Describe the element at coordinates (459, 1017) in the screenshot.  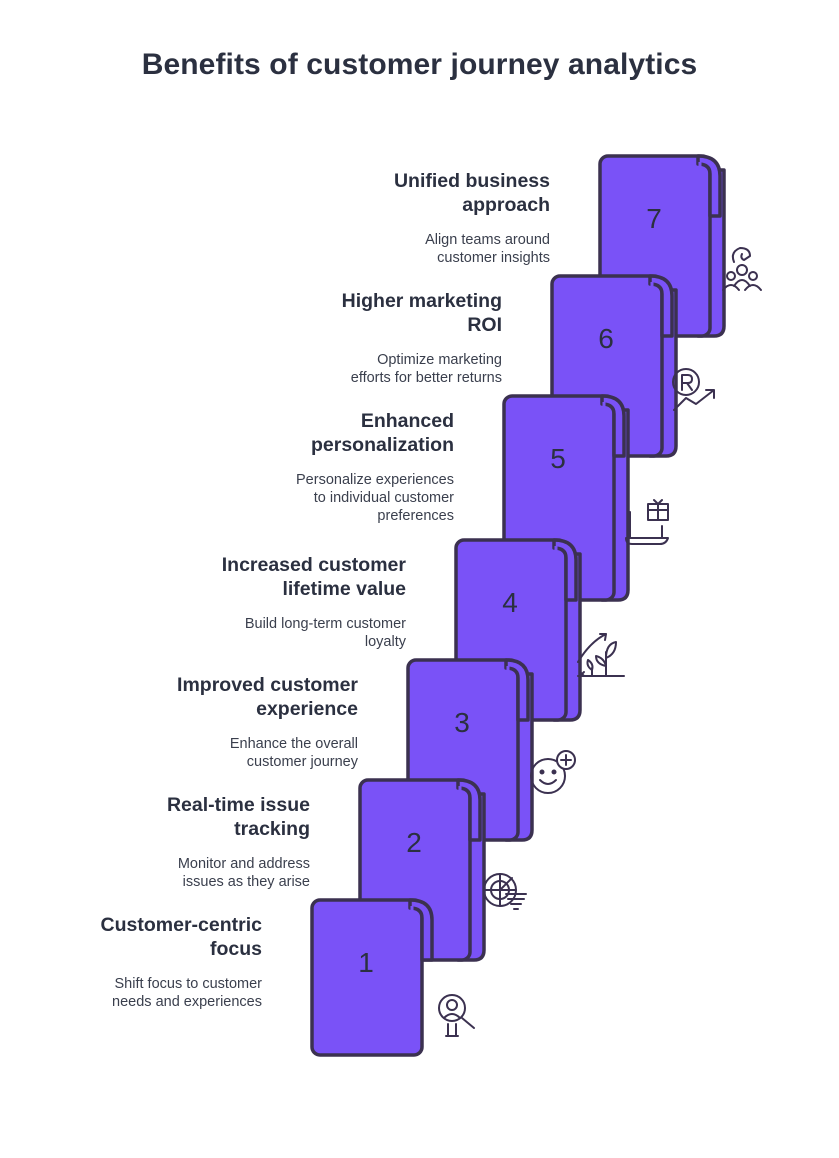
I see `person-search-icon` at that location.